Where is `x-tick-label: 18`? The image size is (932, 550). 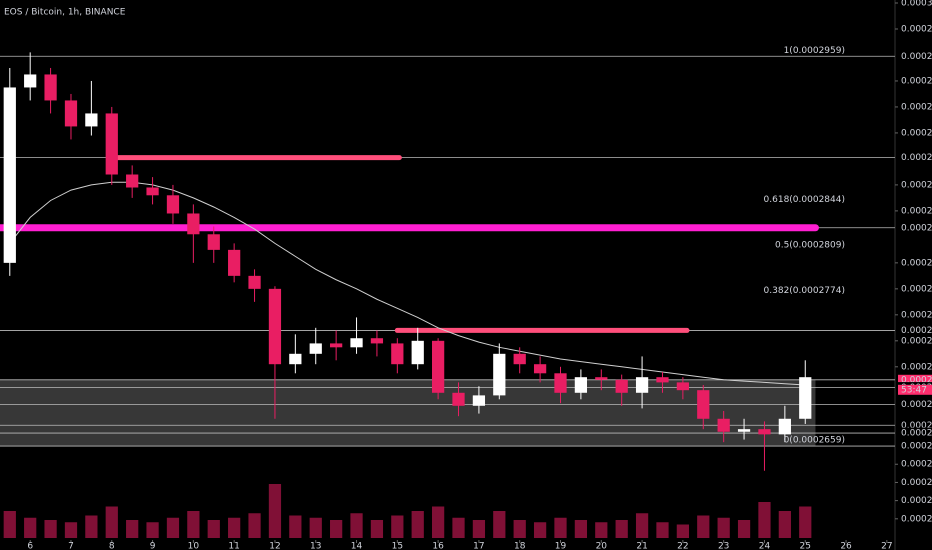
x-tick-label: 18 is located at coordinates (520, 546).